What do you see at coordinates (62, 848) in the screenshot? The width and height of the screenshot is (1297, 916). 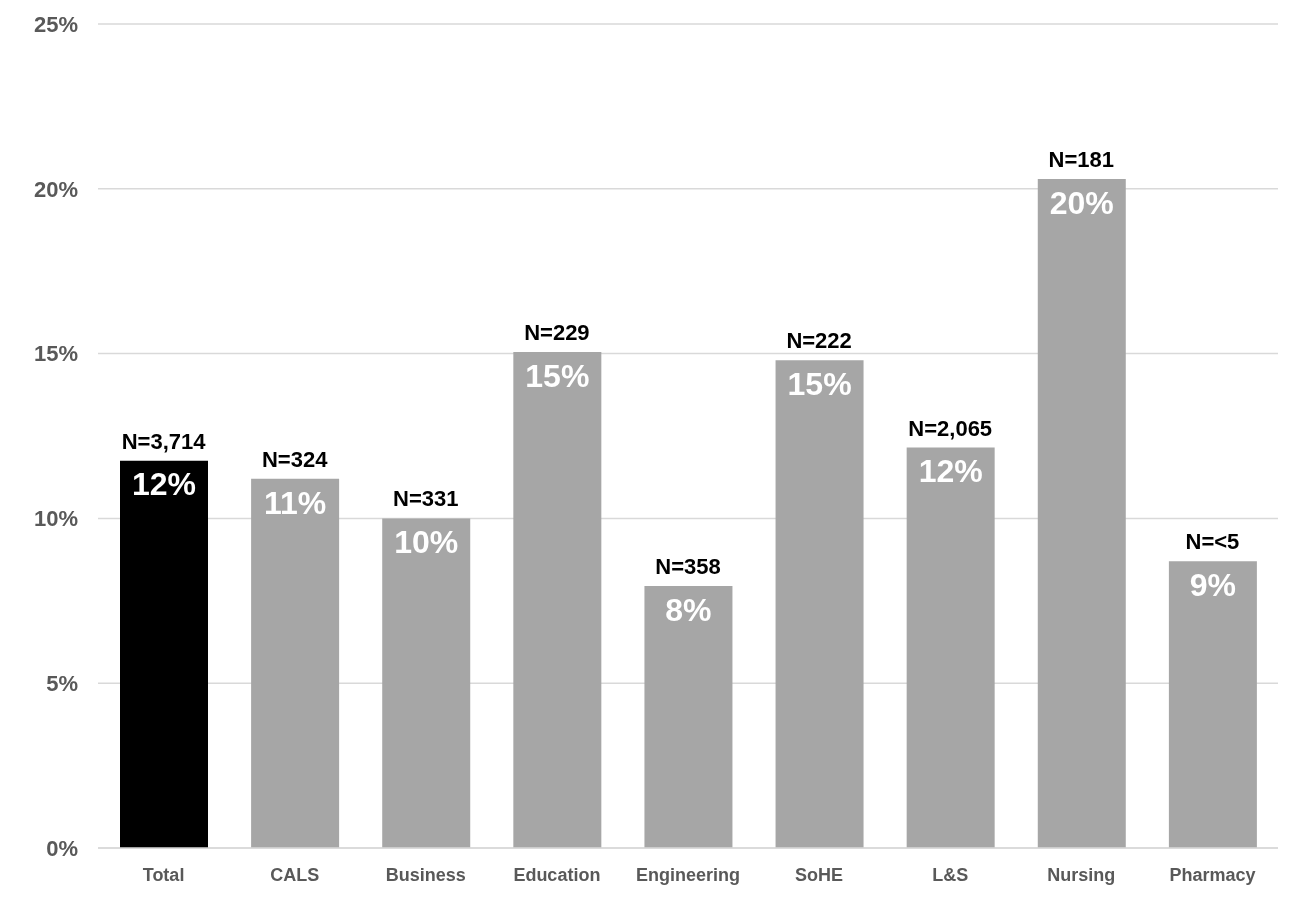 I see `y-tick-label: 0%` at bounding box center [62, 848].